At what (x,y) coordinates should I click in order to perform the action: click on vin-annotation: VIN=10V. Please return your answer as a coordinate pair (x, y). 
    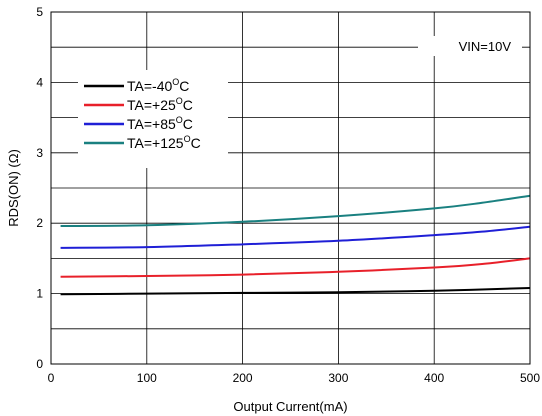
    Looking at the image, I should click on (470, 46).